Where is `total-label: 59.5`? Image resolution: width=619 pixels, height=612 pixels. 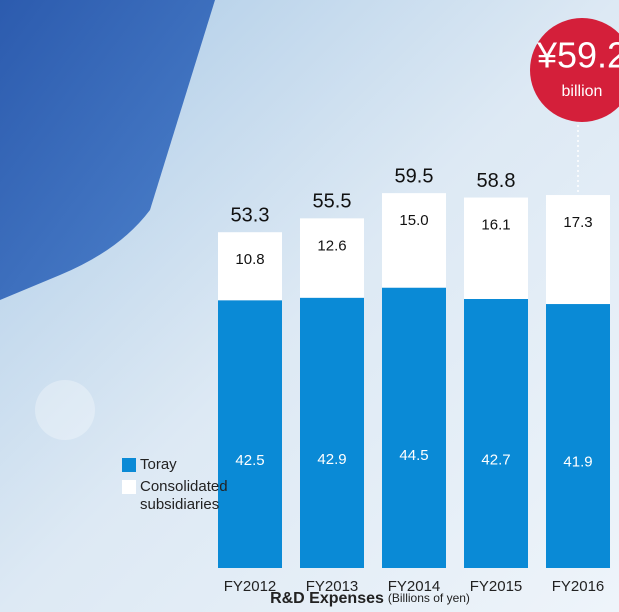
total-label: 59.5 is located at coordinates (414, 176).